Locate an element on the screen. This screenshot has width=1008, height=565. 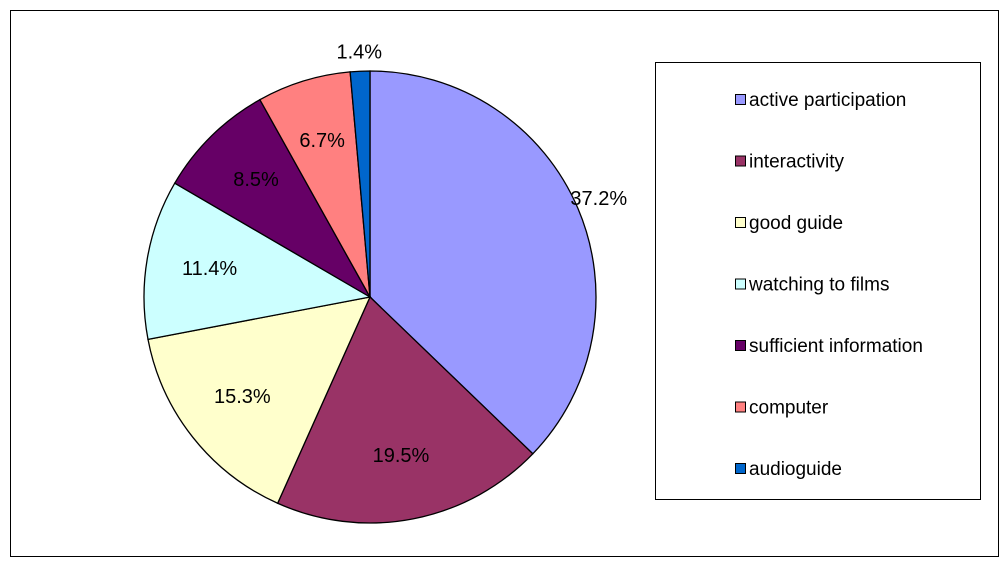
data-label: 6.7% is located at coordinates (322, 141).